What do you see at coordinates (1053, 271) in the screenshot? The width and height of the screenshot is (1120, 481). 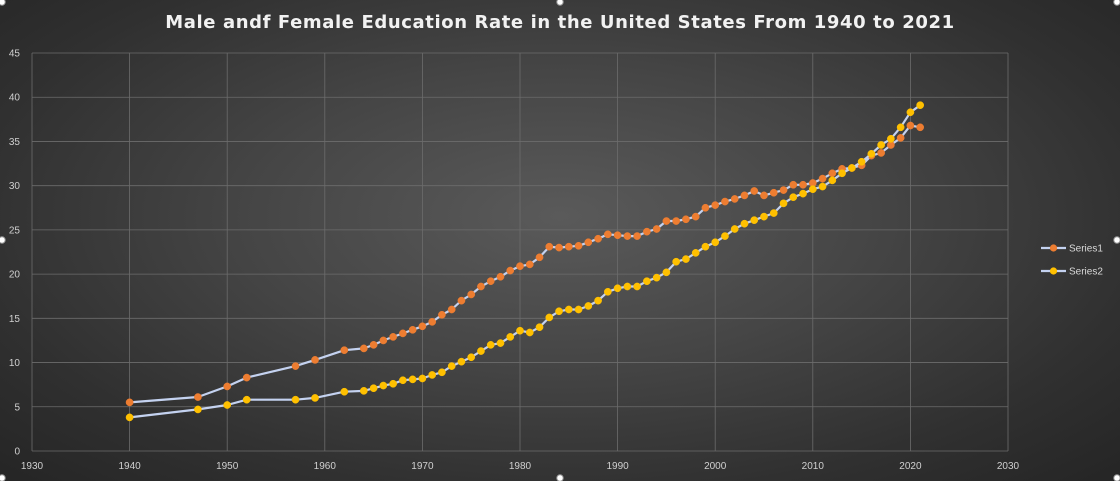 I see `legend-swatch-marker` at bounding box center [1053, 271].